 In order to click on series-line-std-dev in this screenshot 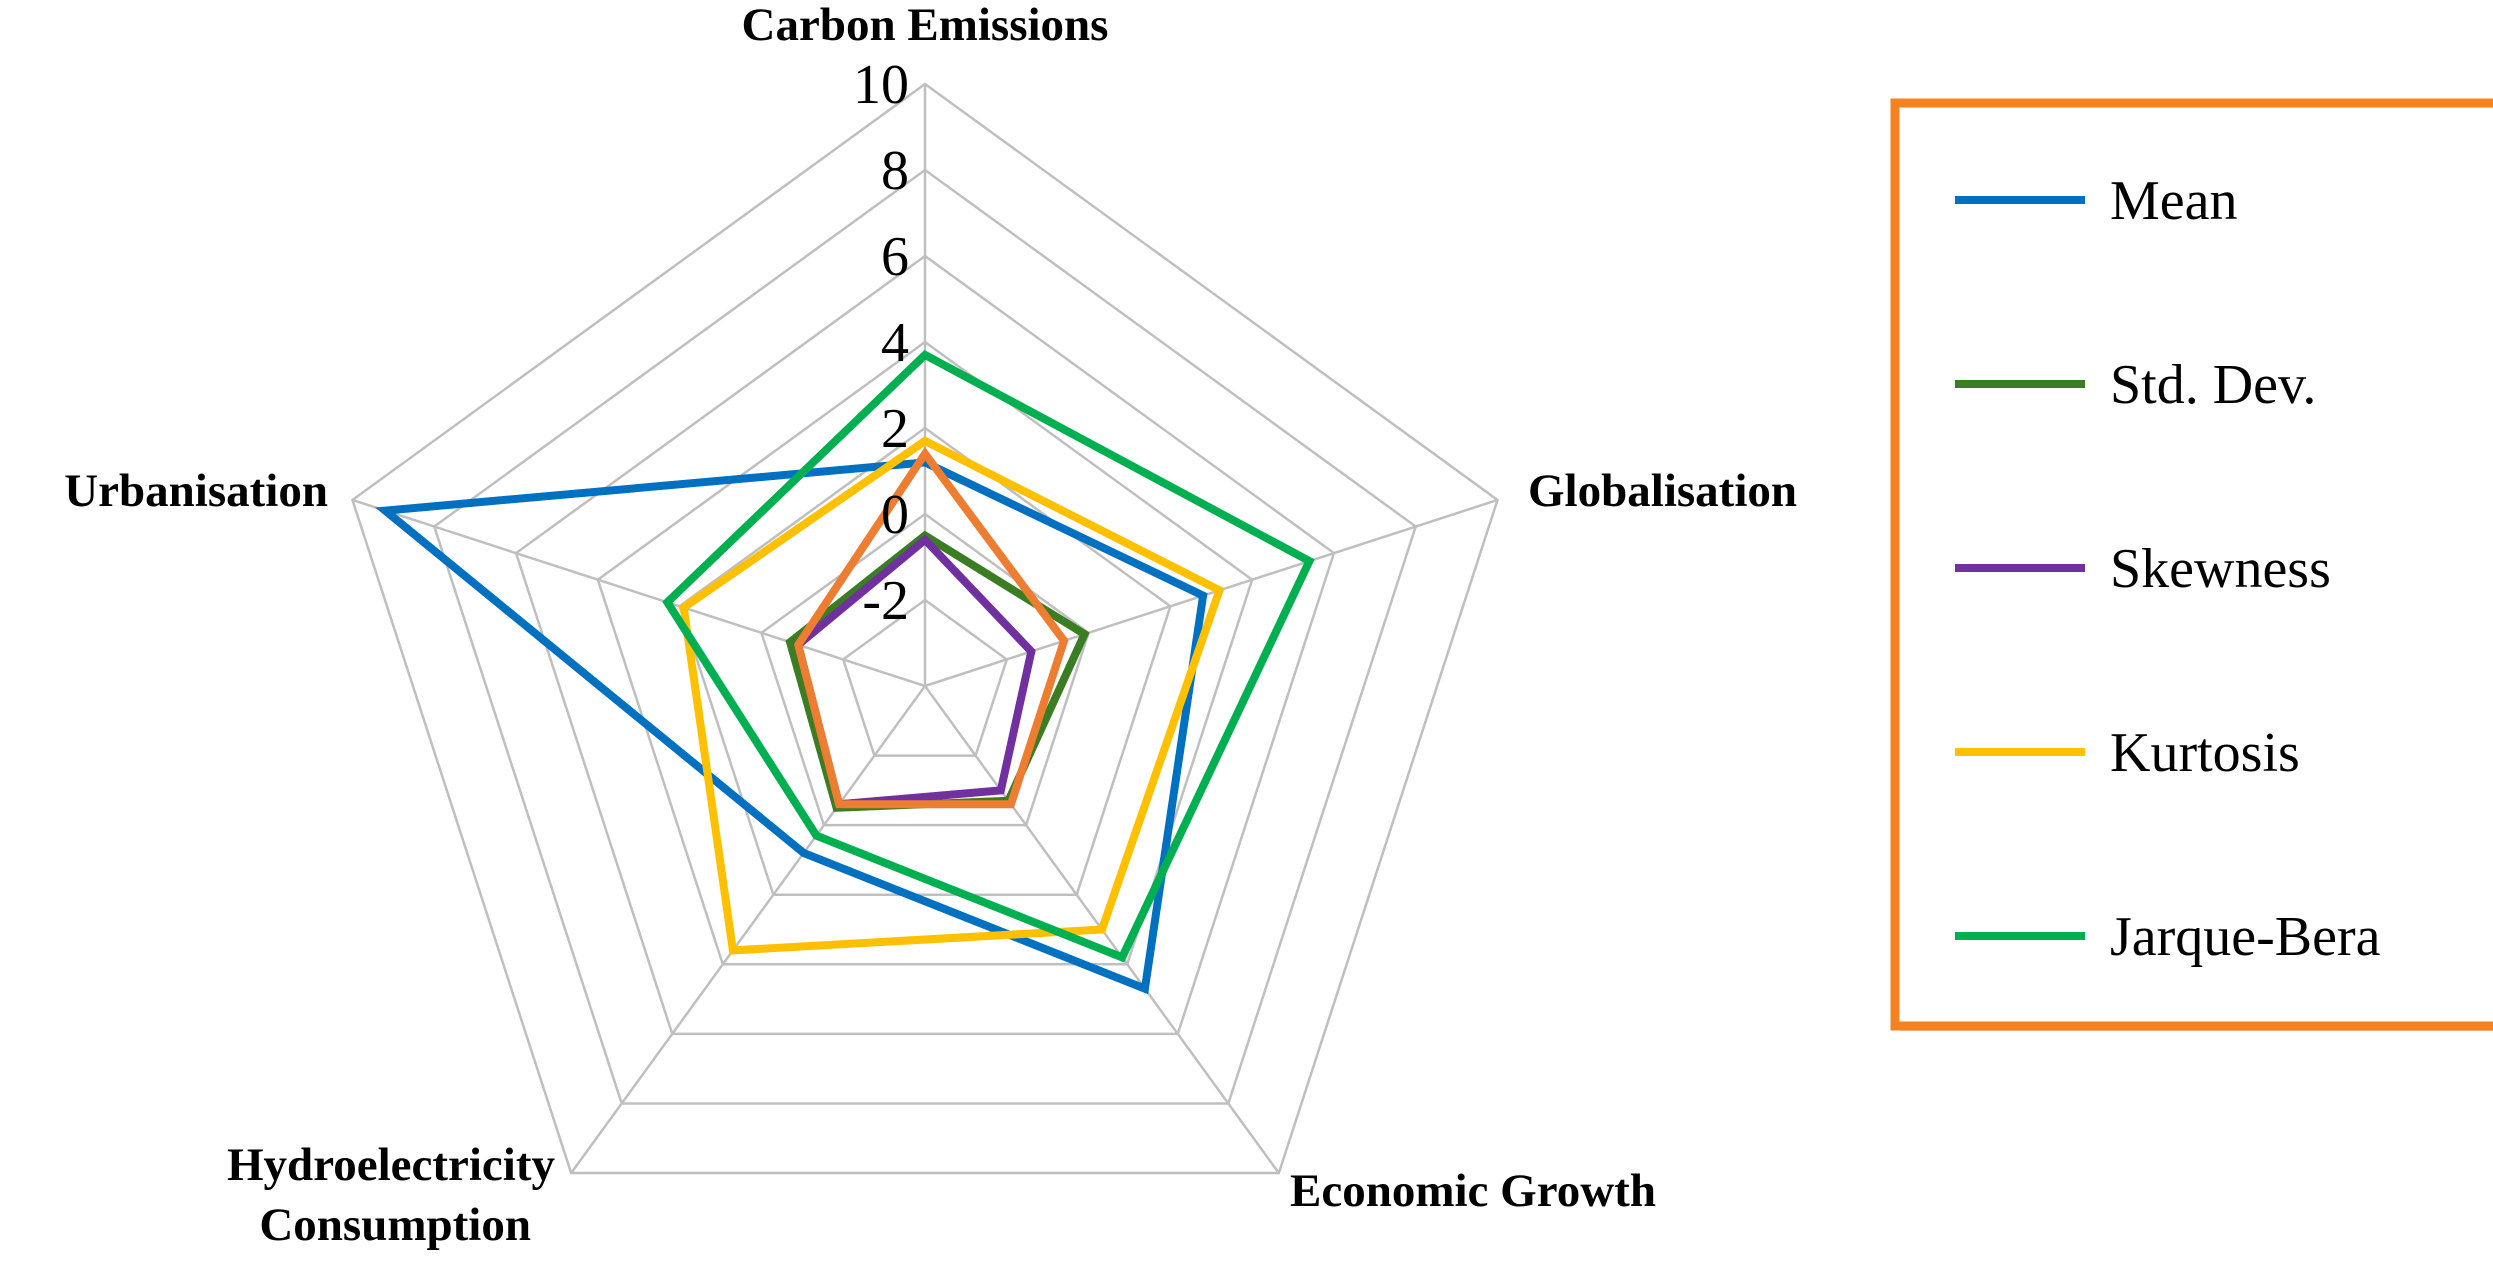, I will do `click(937, 671)`.